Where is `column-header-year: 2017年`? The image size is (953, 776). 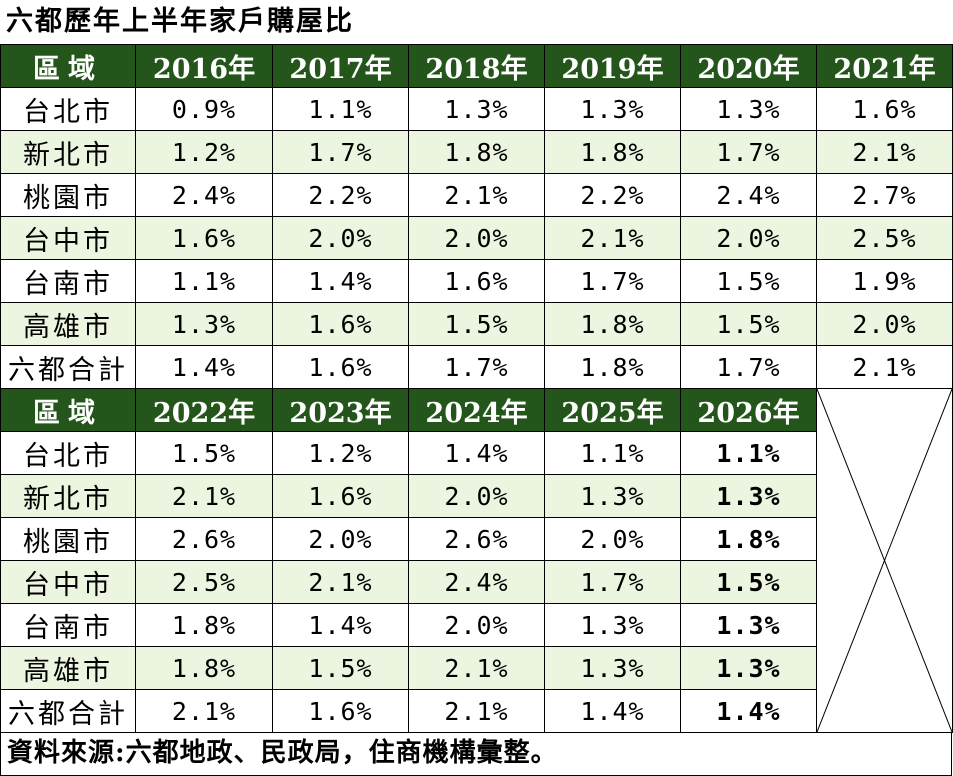
column-header-year: 2017年 is located at coordinates (340, 66).